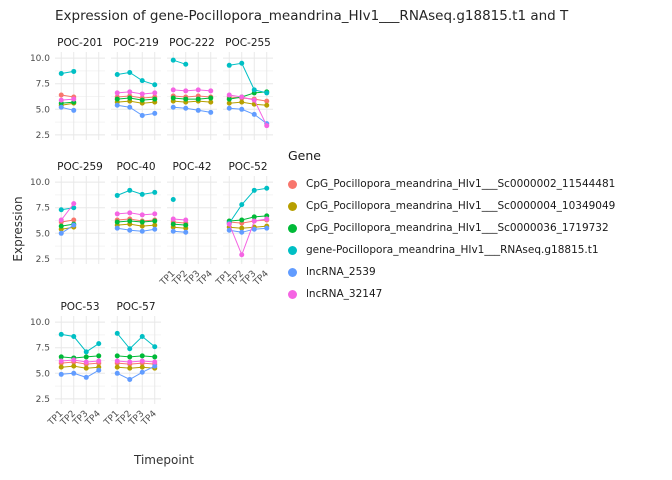 Image resolution: width=672 pixels, height=480 pixels. What do you see at coordinates (341, 272) in the screenshot?
I see `legend-label: lncRNA_2539` at bounding box center [341, 272].